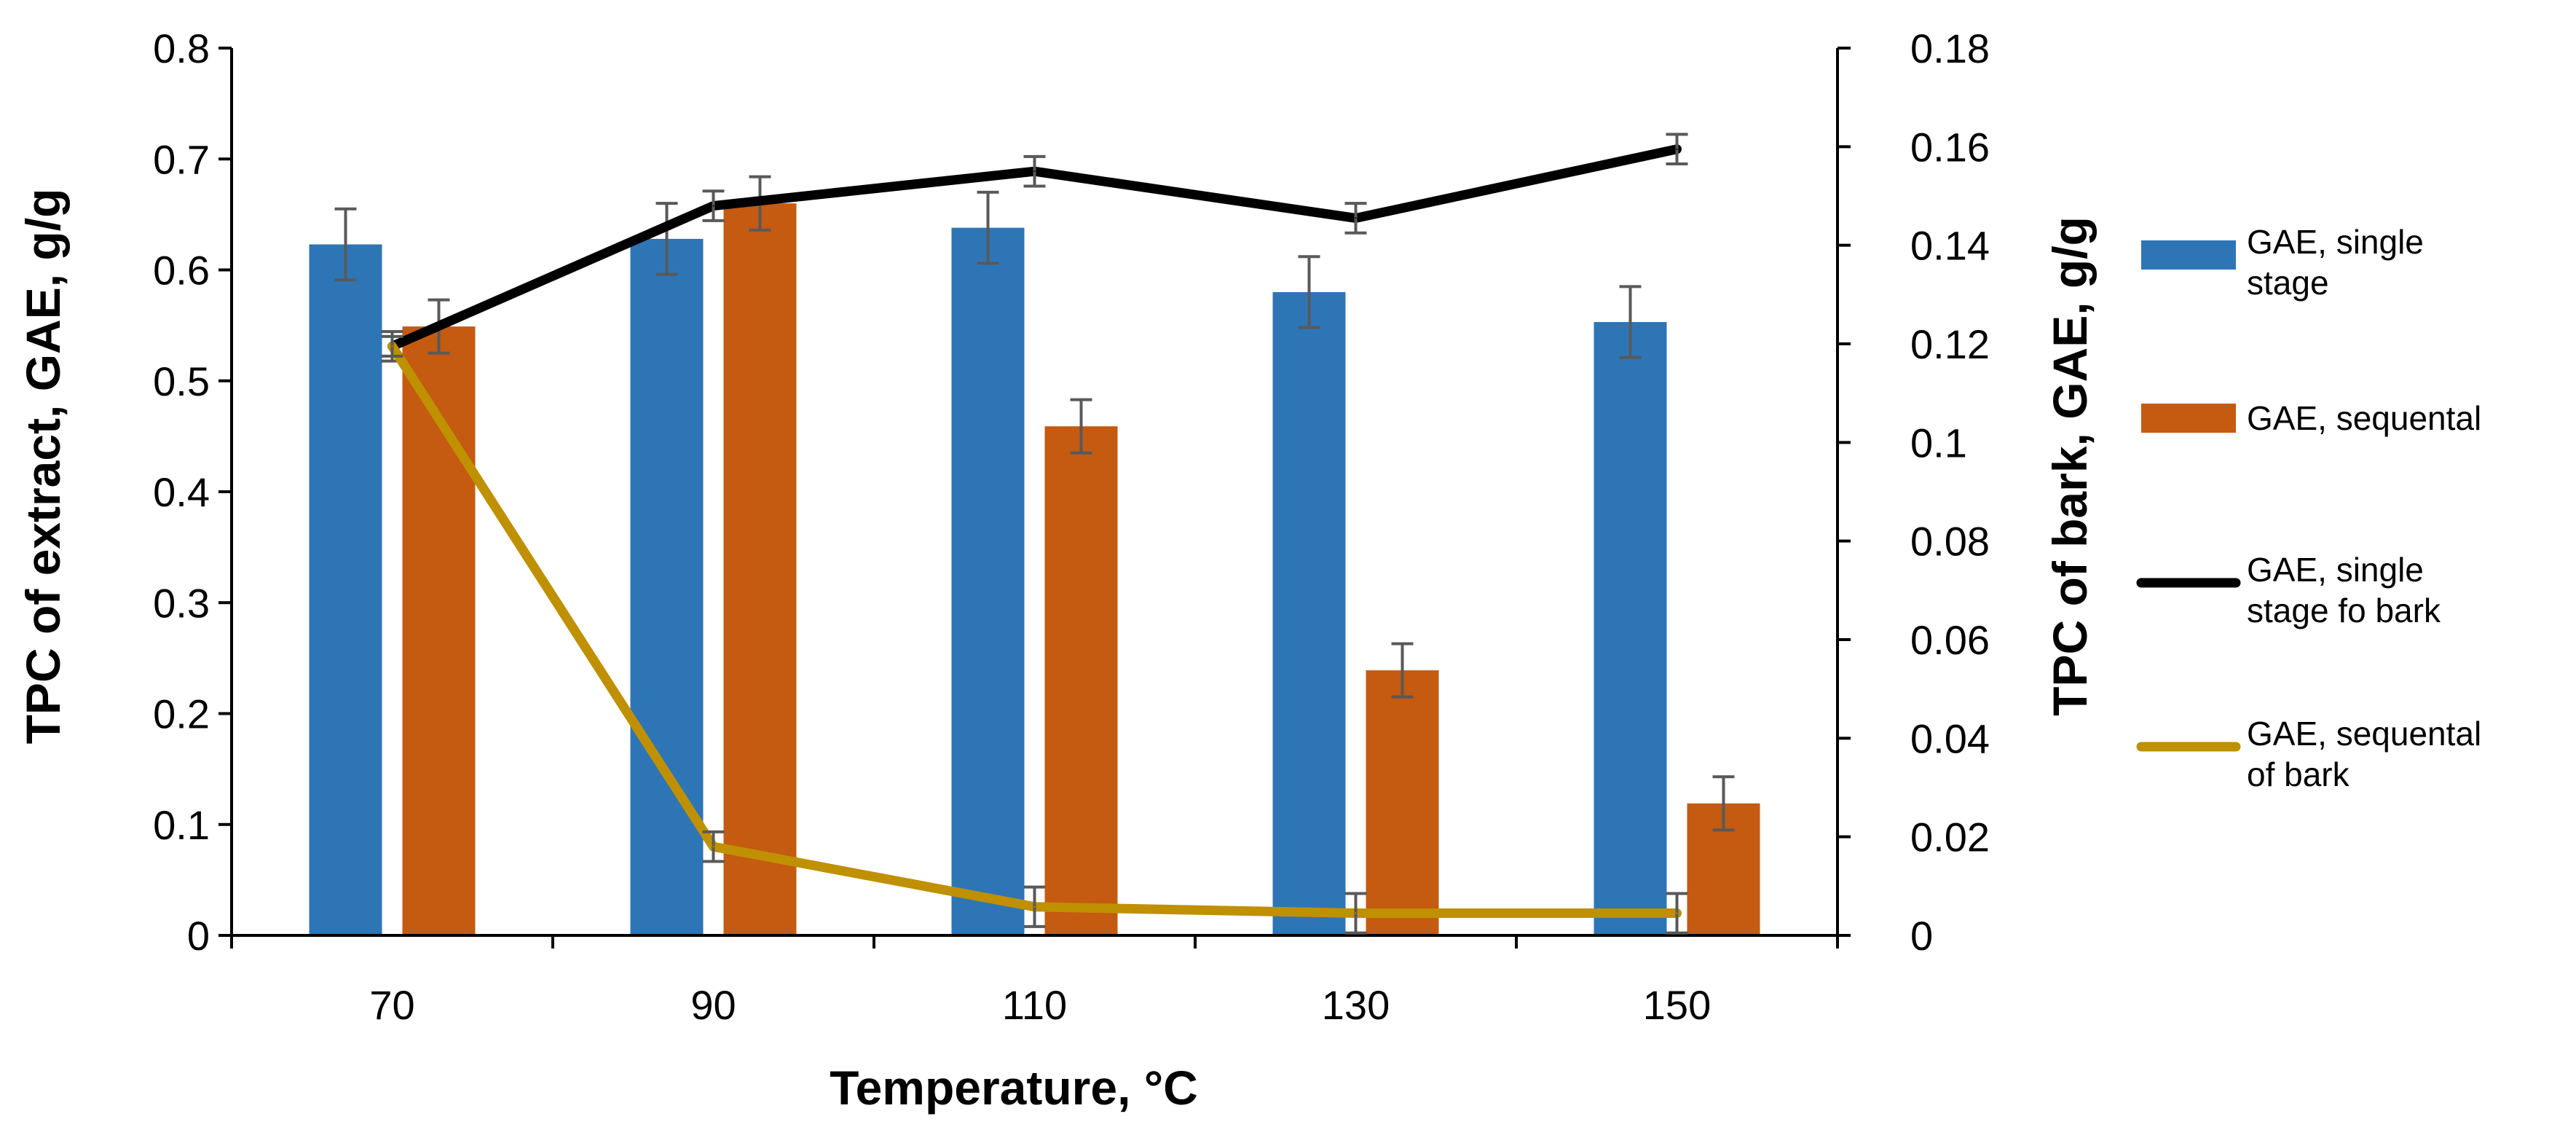 This screenshot has width=2576, height=1135. Describe the element at coordinates (181, 381) in the screenshot. I see `y-left-tick-label: 0.5` at that location.